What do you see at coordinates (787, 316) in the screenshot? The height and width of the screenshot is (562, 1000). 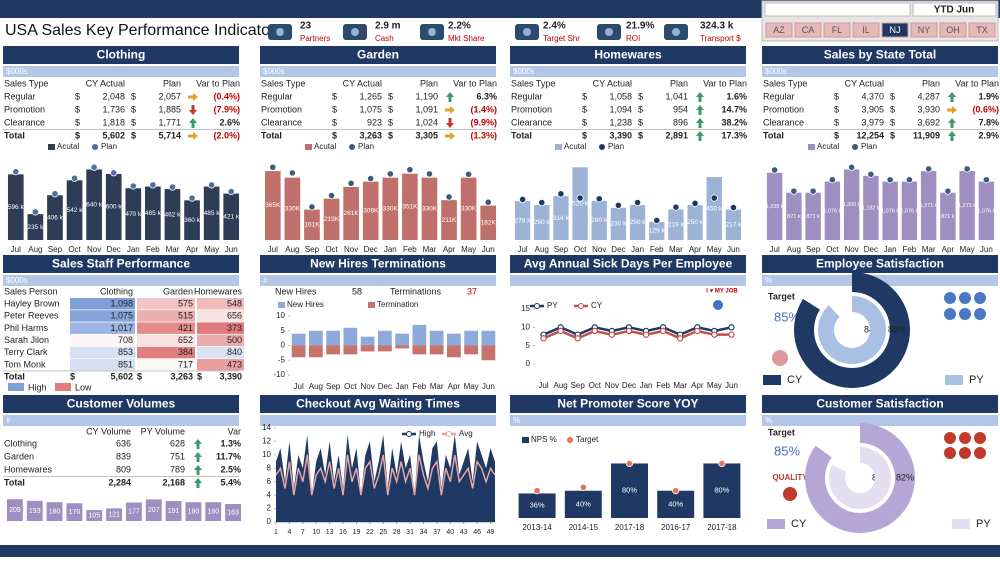 I see `target-value: 85%` at bounding box center [787, 316].